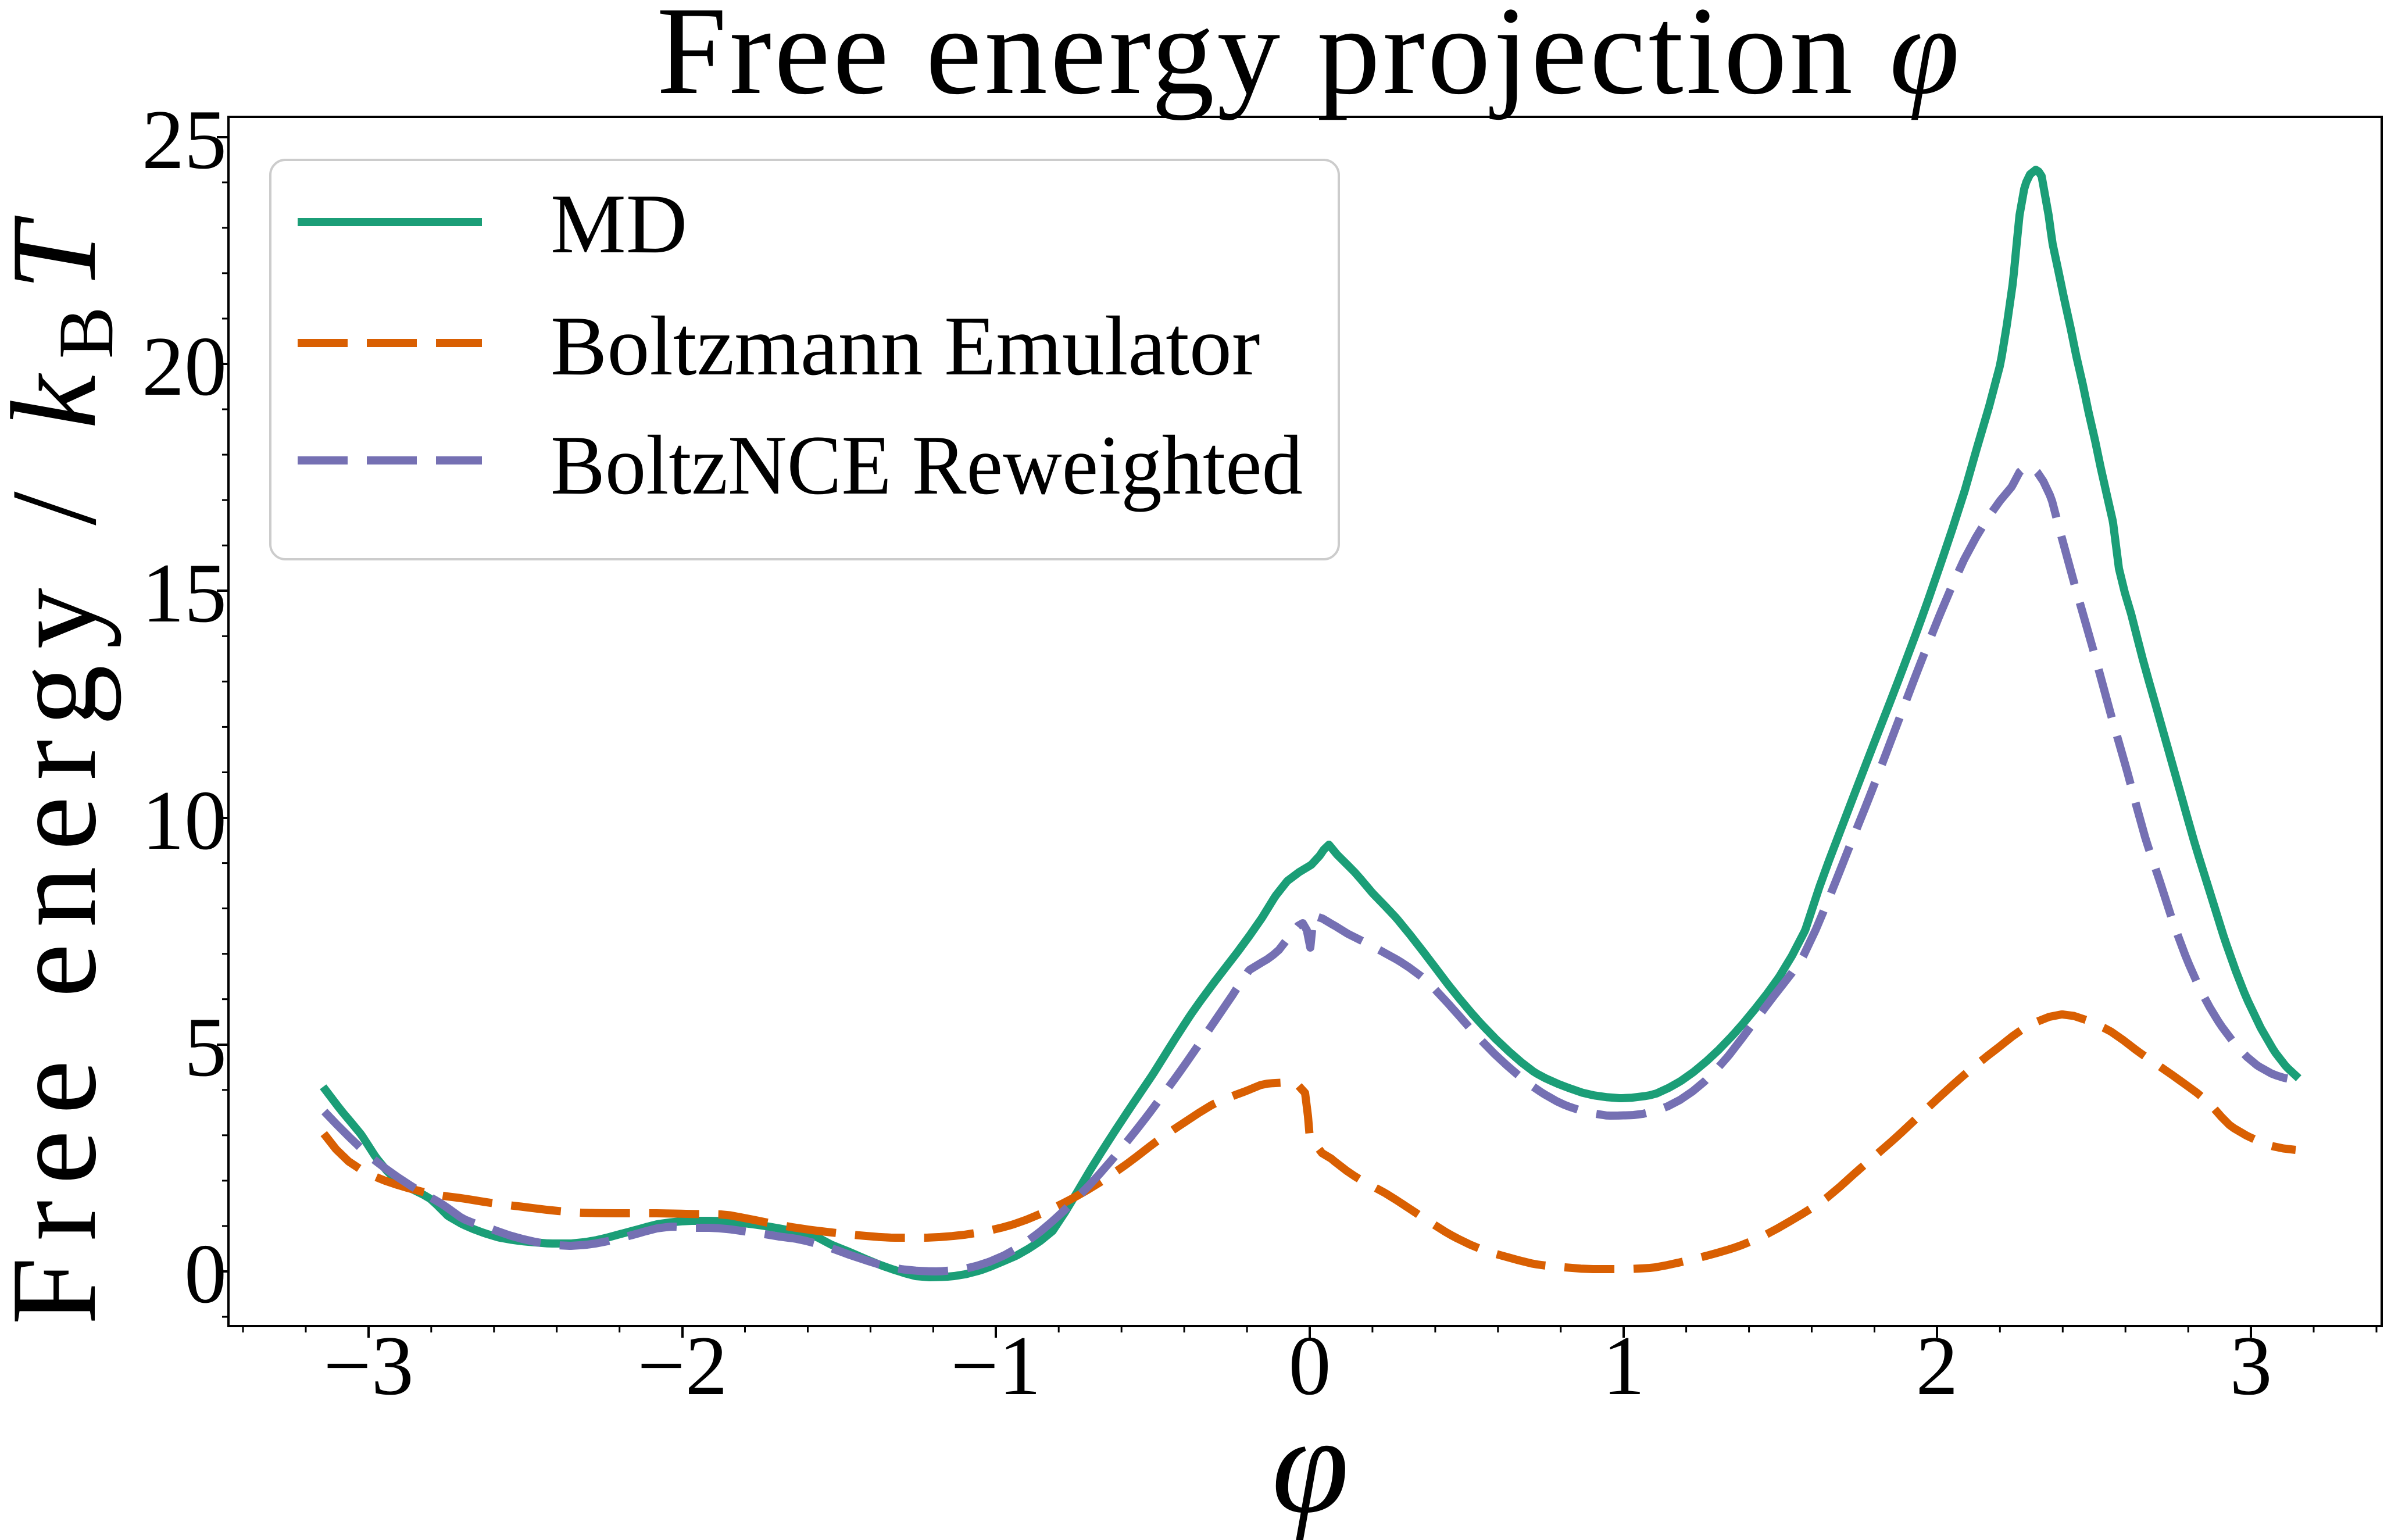 This screenshot has width=2391, height=1540. What do you see at coordinates (65, 770) in the screenshot?
I see `svg-text: Free energy / kBT` at bounding box center [65, 770].